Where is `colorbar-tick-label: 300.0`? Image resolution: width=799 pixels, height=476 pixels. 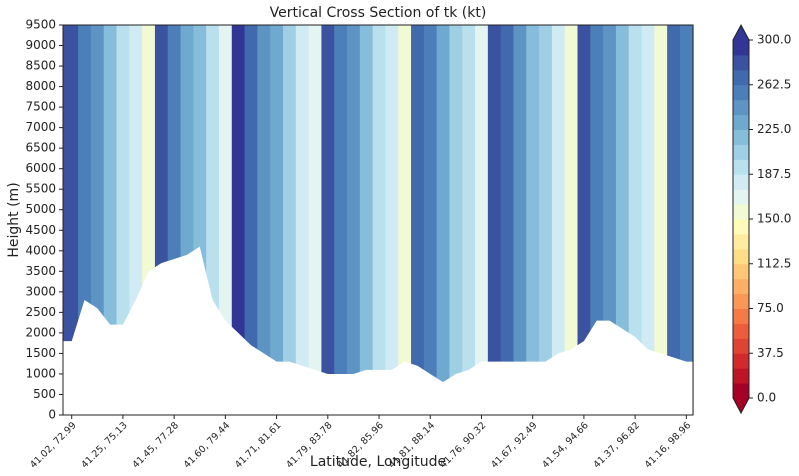 colorbar-tick-label: 300.0 is located at coordinates (774, 40).